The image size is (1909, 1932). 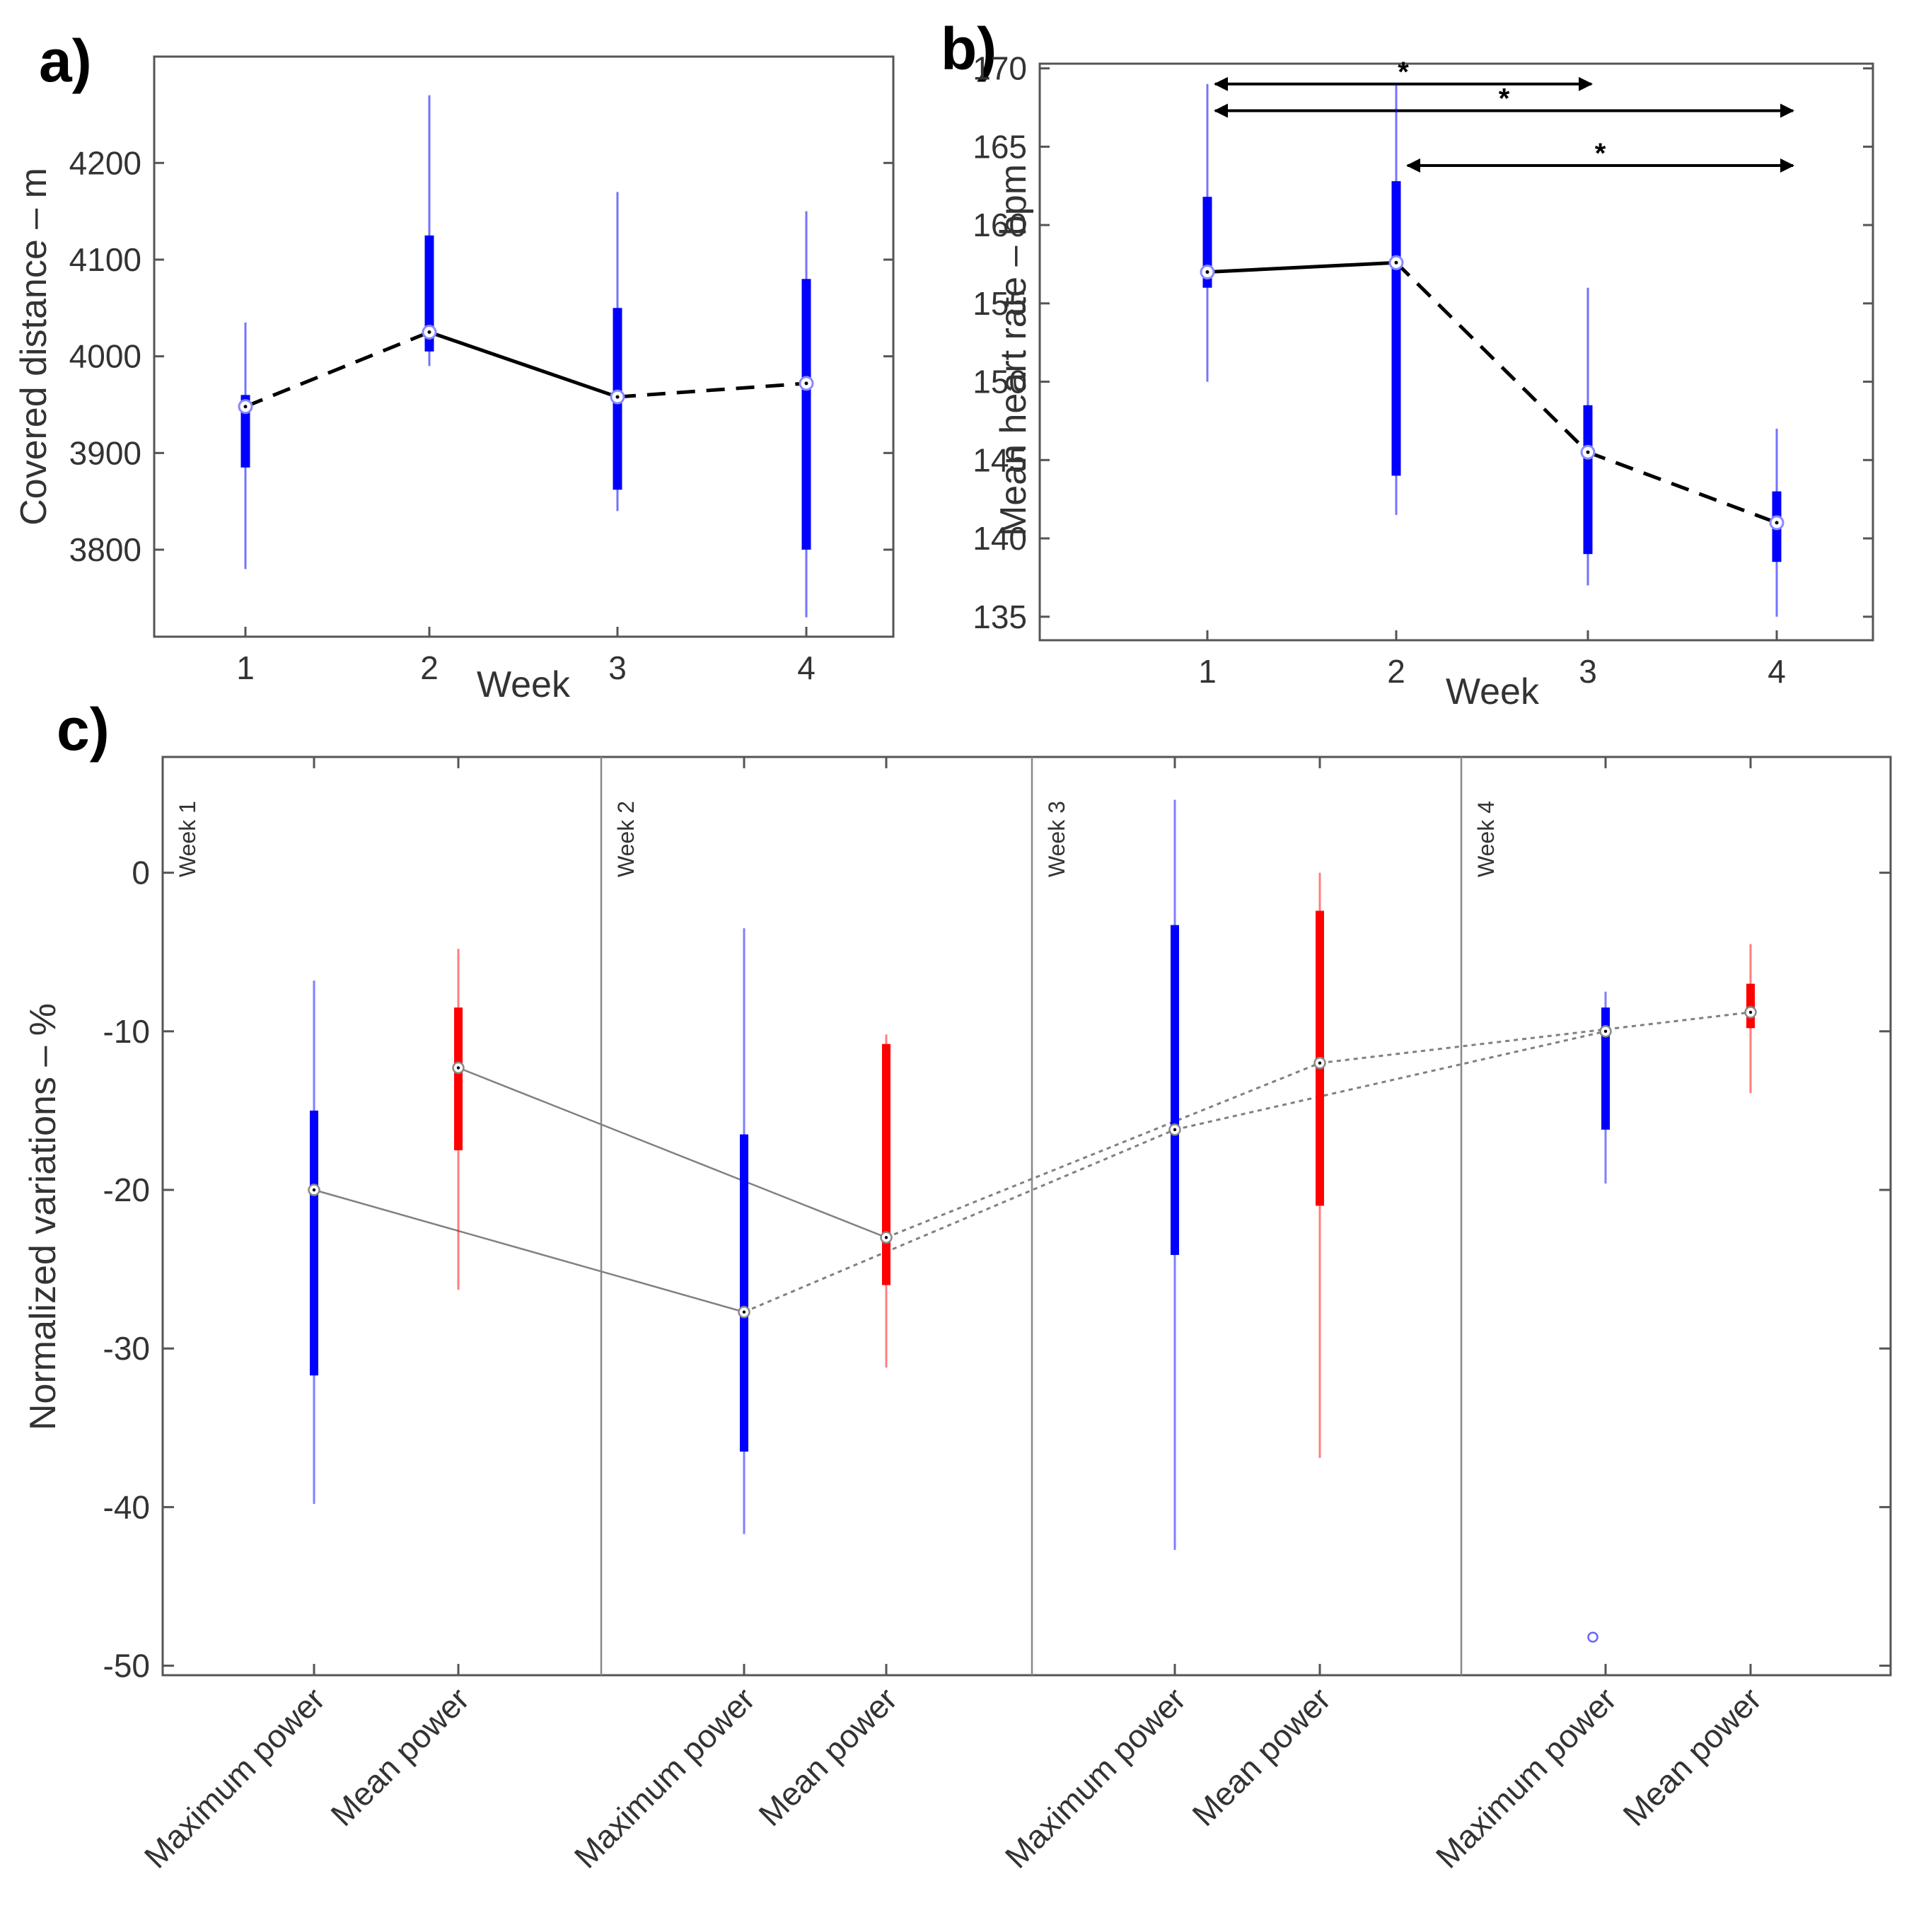 I want to click on c-ytick-label: -40, so click(x=126, y=1506).